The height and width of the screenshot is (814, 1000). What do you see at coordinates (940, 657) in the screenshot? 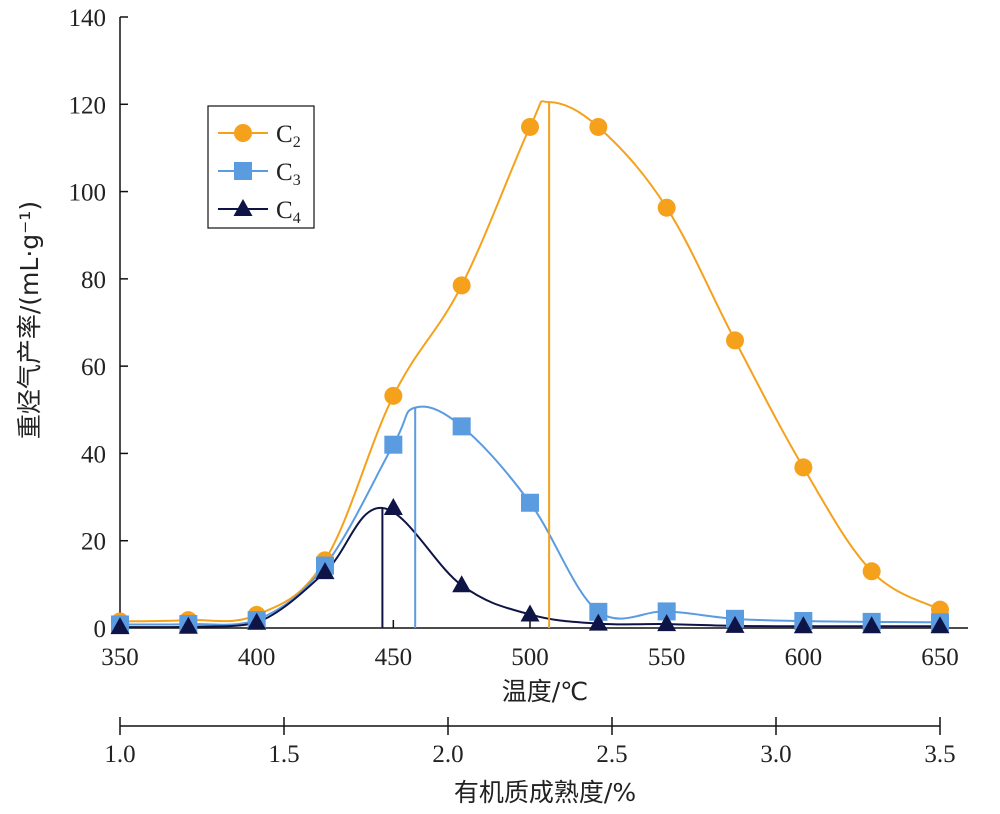
I see `x-tick-label: 650` at bounding box center [940, 657].